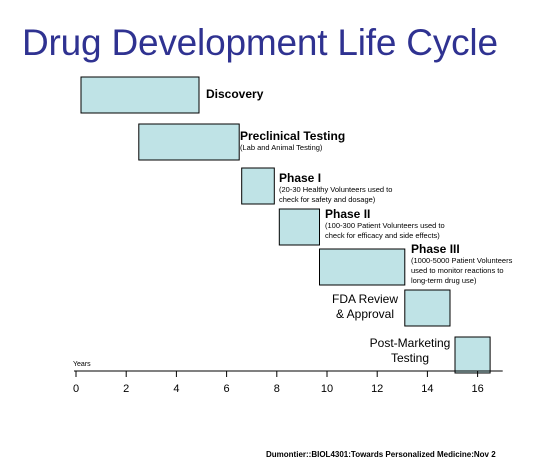  I want to click on x-tick-label: 14, so click(427, 389).